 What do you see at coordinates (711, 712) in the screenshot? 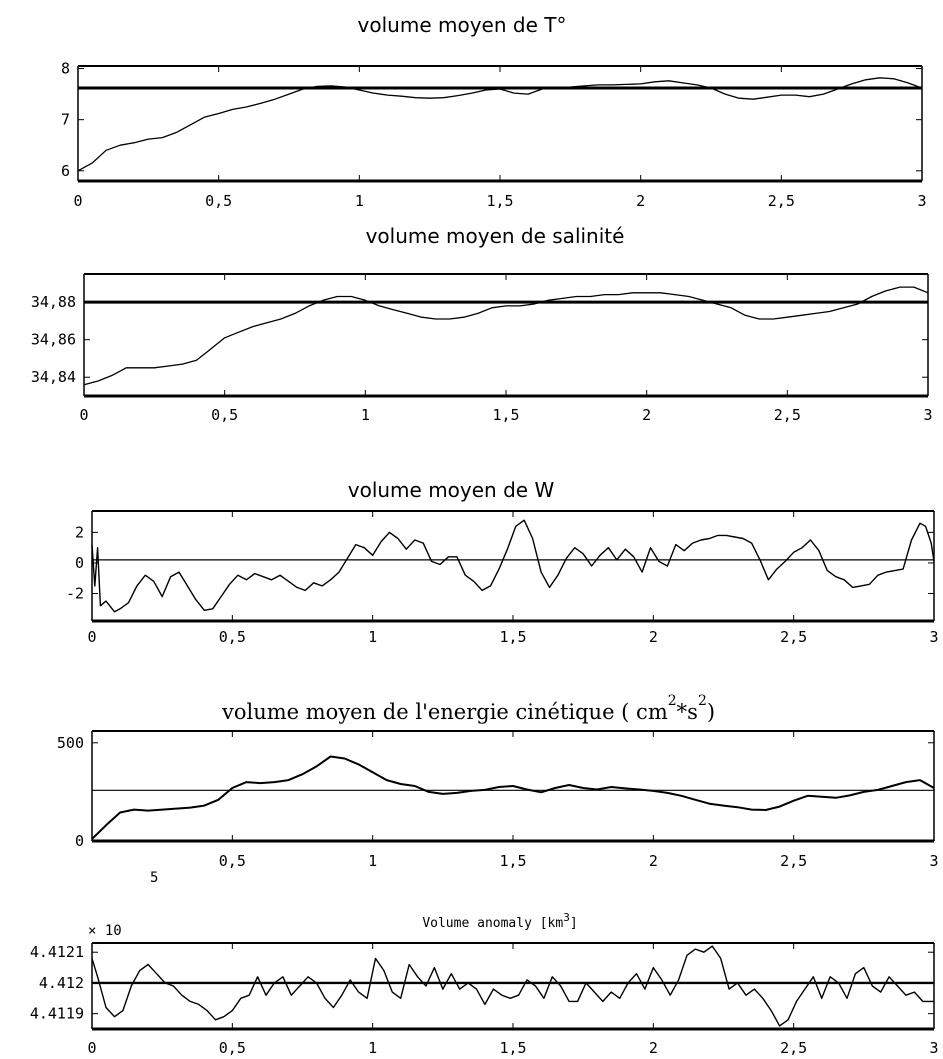
I see `title-text-end: )` at bounding box center [711, 712].